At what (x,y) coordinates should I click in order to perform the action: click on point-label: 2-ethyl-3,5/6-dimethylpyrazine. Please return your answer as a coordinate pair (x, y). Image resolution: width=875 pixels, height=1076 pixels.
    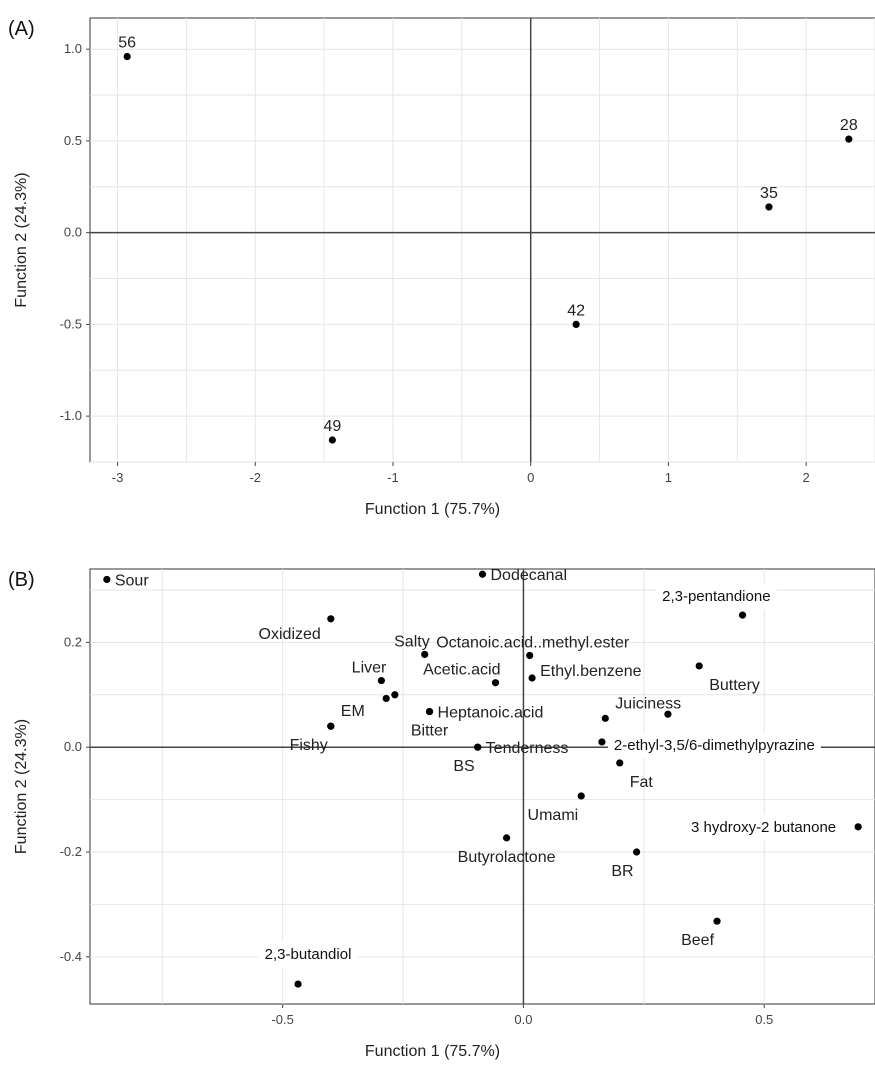
    Looking at the image, I should click on (714, 745).